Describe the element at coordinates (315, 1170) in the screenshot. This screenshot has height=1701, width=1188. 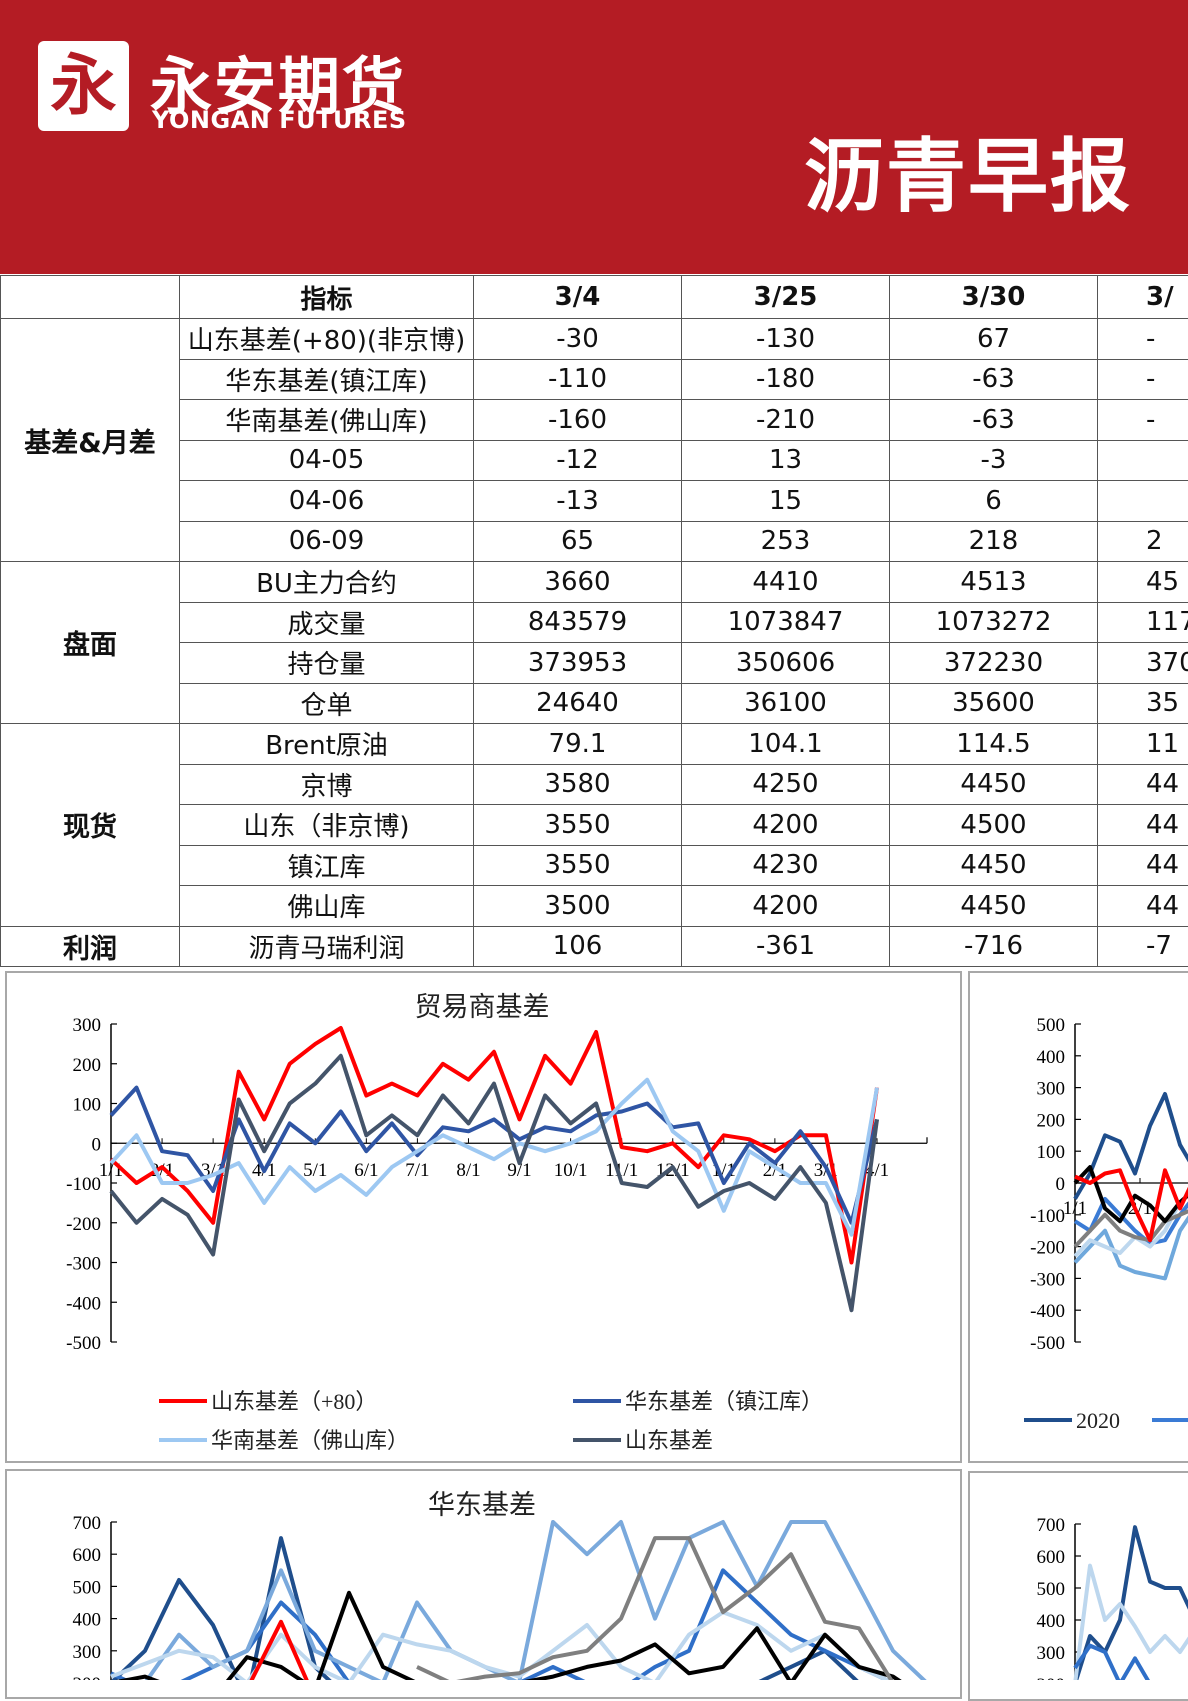
I see `x-tick-label: 5/1` at that location.